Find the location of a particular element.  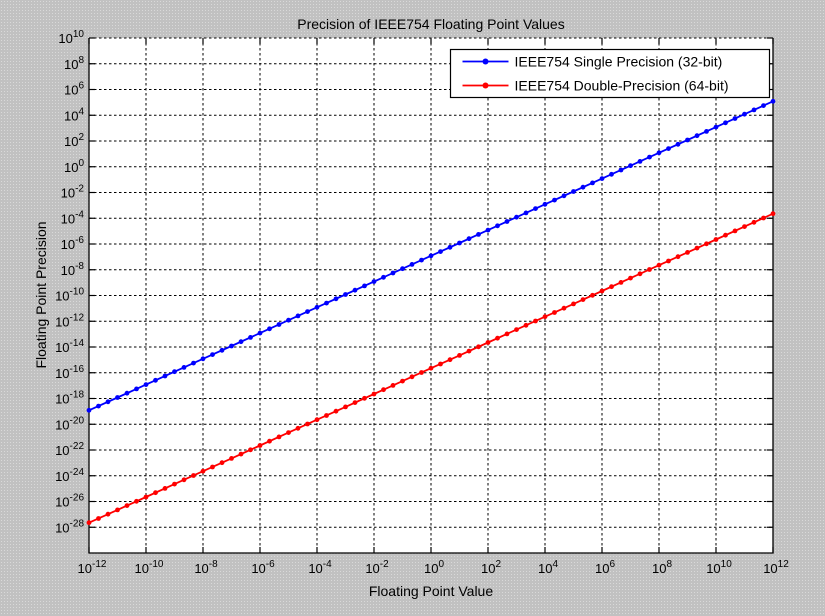

x-tick-label: 10⁴ is located at coordinates (548, 567).